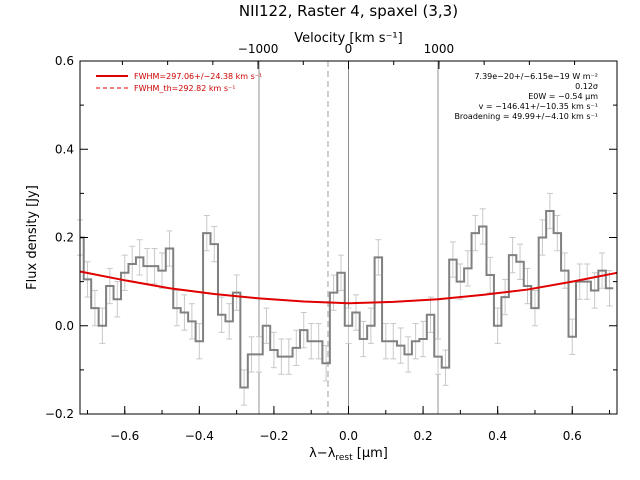  I want to click on y-tick-label: 0.4, so click(64, 149).